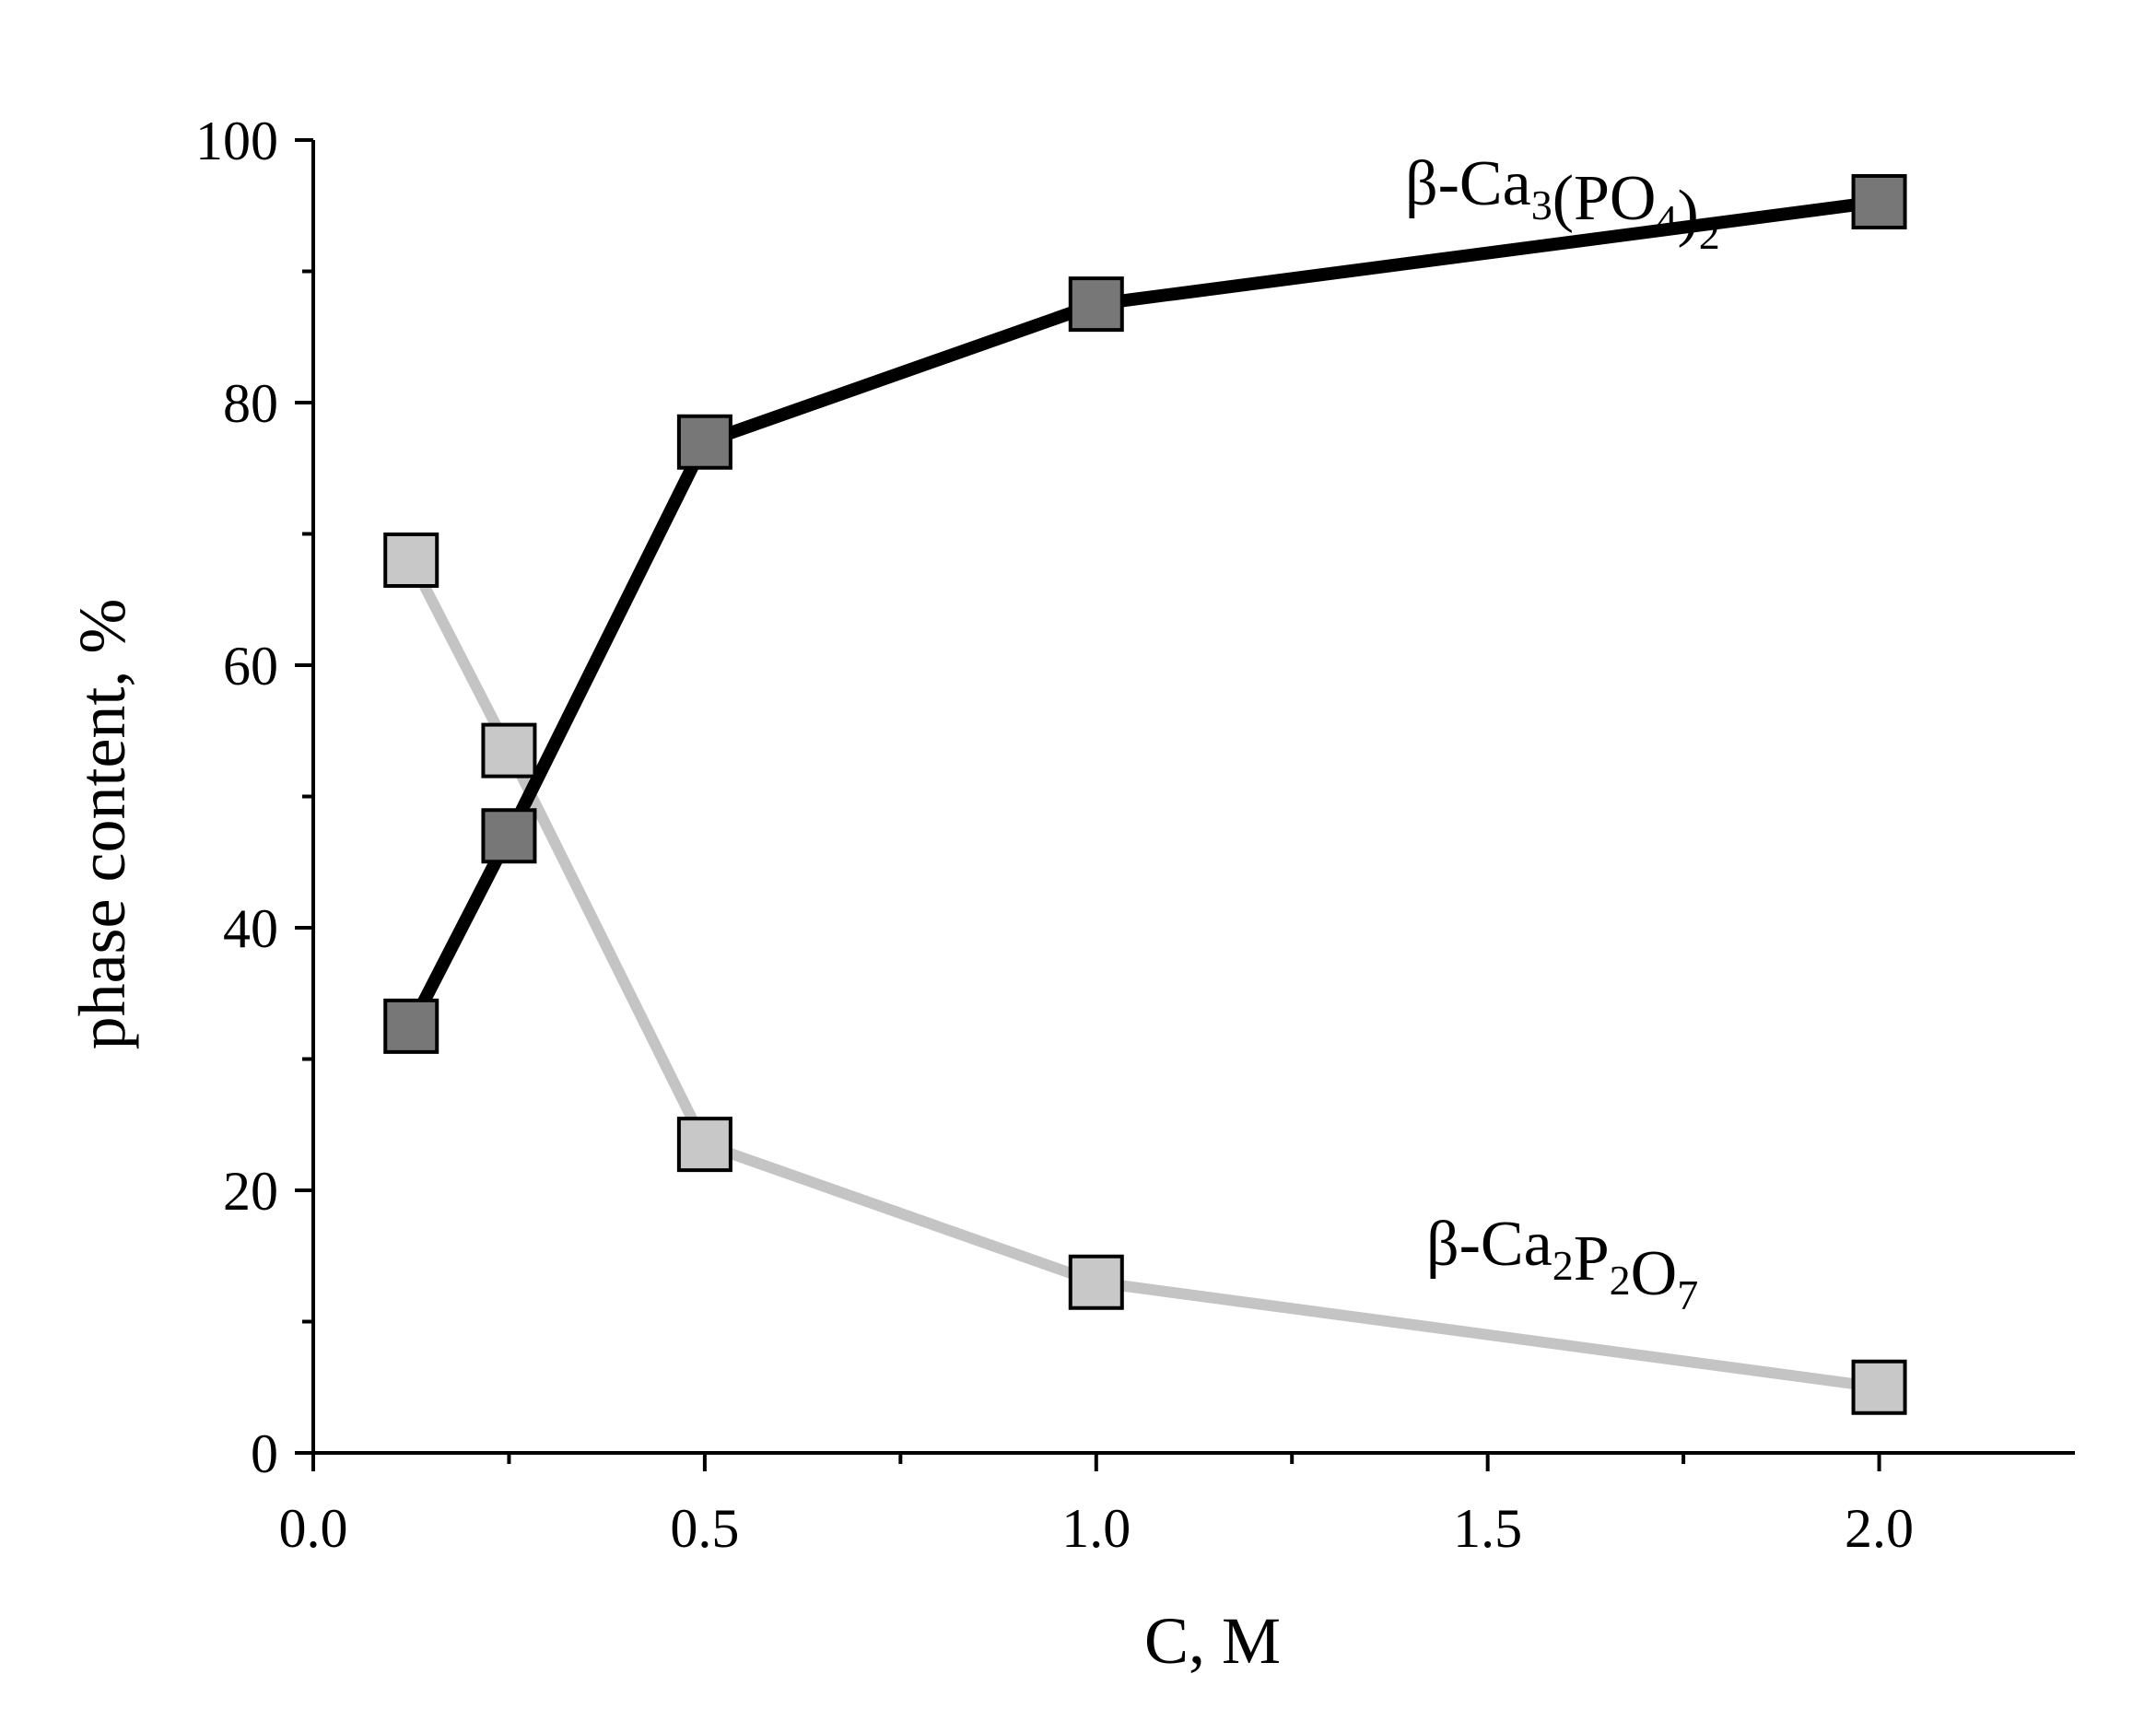 The height and width of the screenshot is (1721, 2156). Describe the element at coordinates (704, 1528) in the screenshot. I see `x-tick-label: 0.5` at that location.